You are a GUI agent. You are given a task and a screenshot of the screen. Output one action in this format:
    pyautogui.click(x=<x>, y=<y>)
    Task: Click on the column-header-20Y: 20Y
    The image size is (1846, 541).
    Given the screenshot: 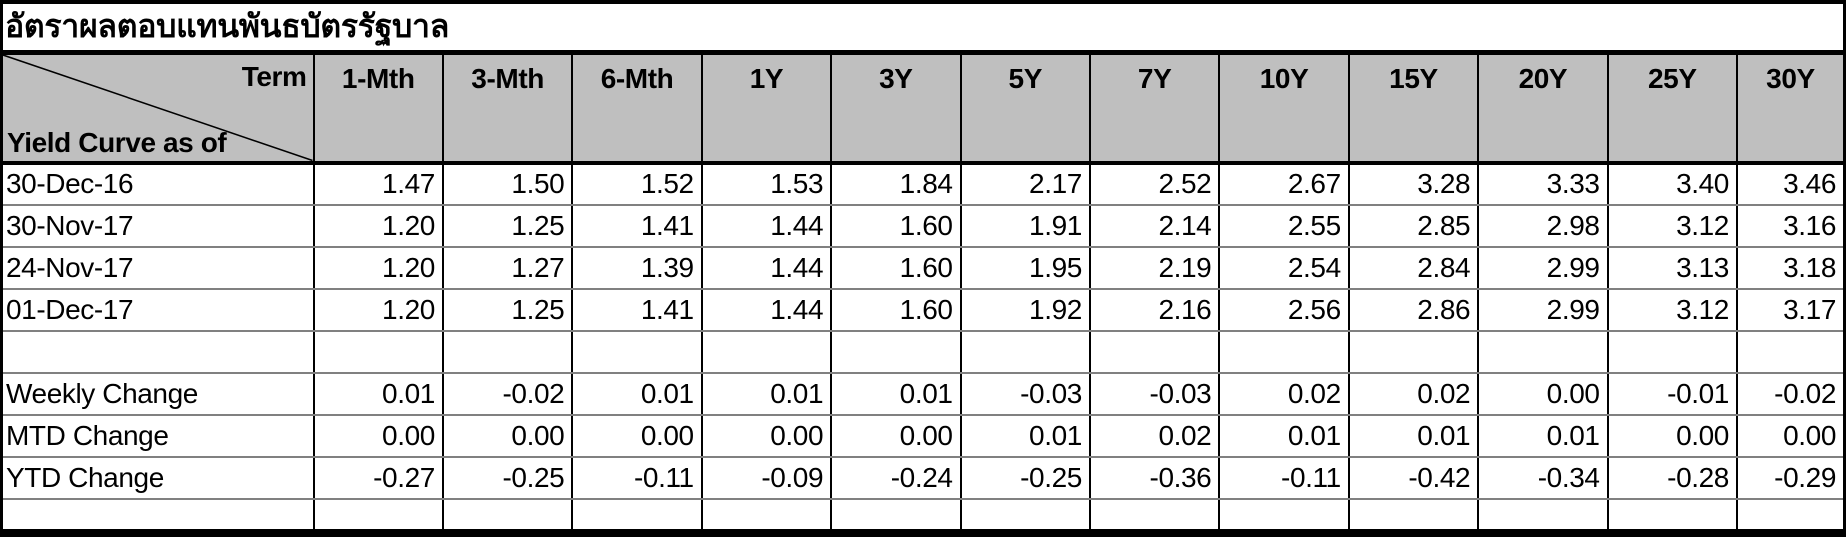 What is the action you would take?
    pyautogui.click(x=1543, y=107)
    